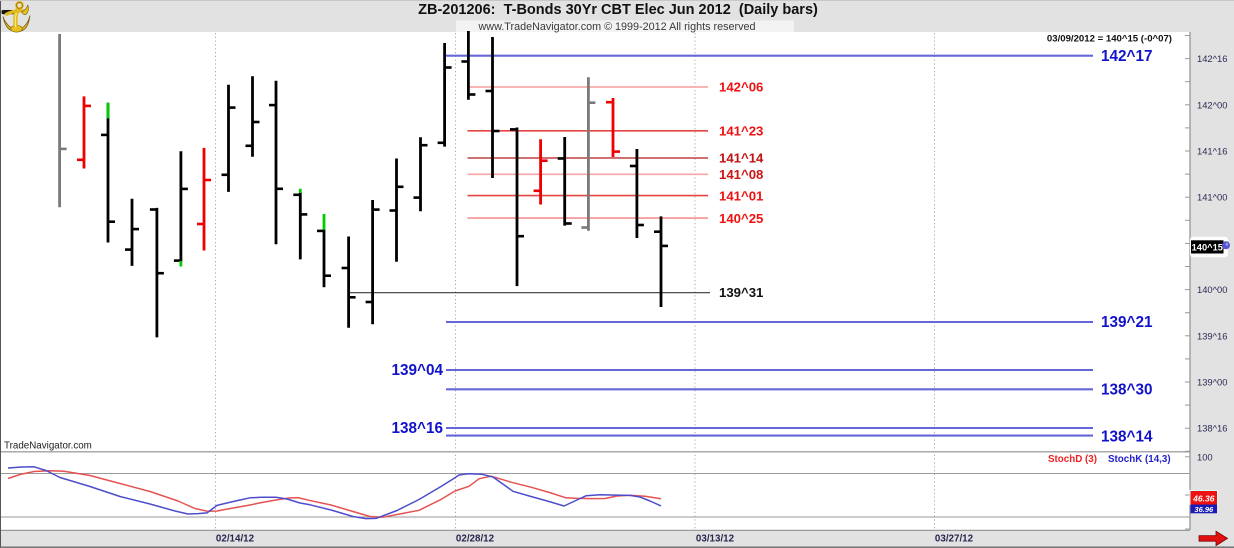 The height and width of the screenshot is (548, 1234). Describe the element at coordinates (741, 158) in the screenshot. I see `svg-text: 141^14` at that location.